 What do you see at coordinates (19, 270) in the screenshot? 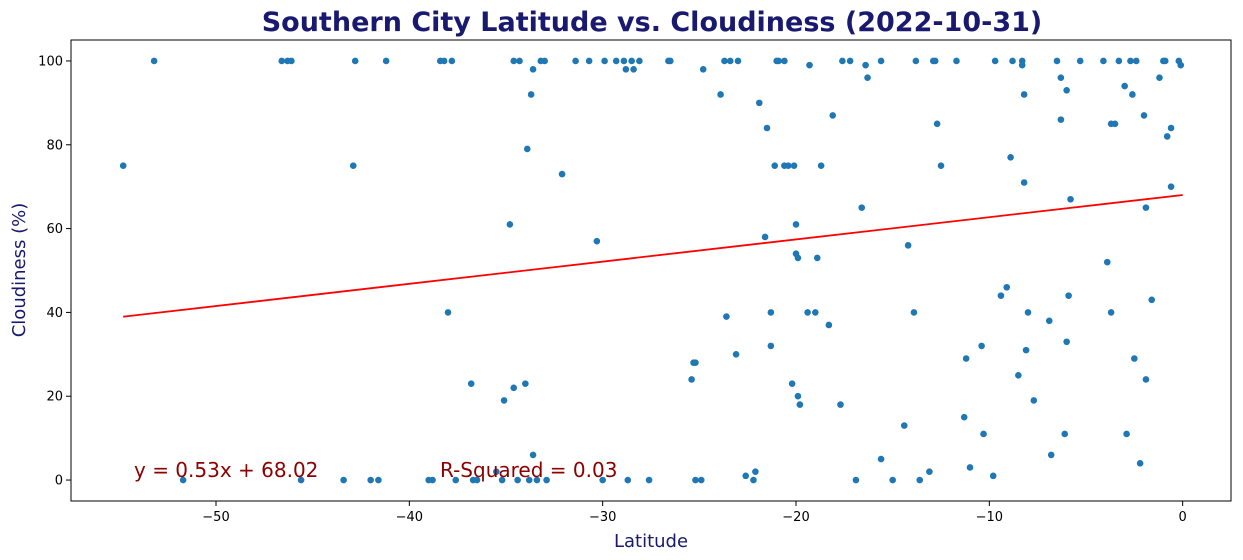
I see `y-axis-label: Cloudiness (%)` at bounding box center [19, 270].